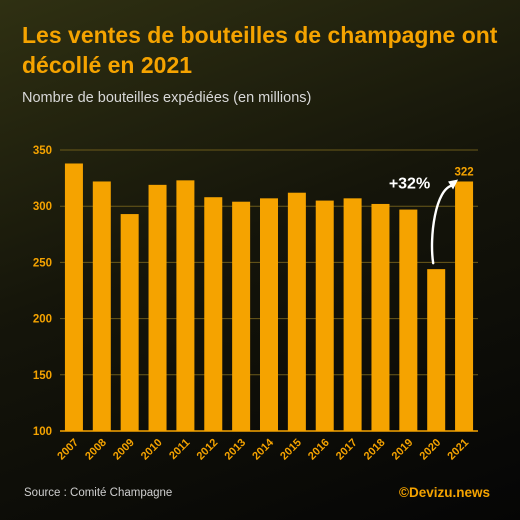 This screenshot has height=520, width=520. What do you see at coordinates (73, 297) in the screenshot?
I see `bar-2007` at bounding box center [73, 297].